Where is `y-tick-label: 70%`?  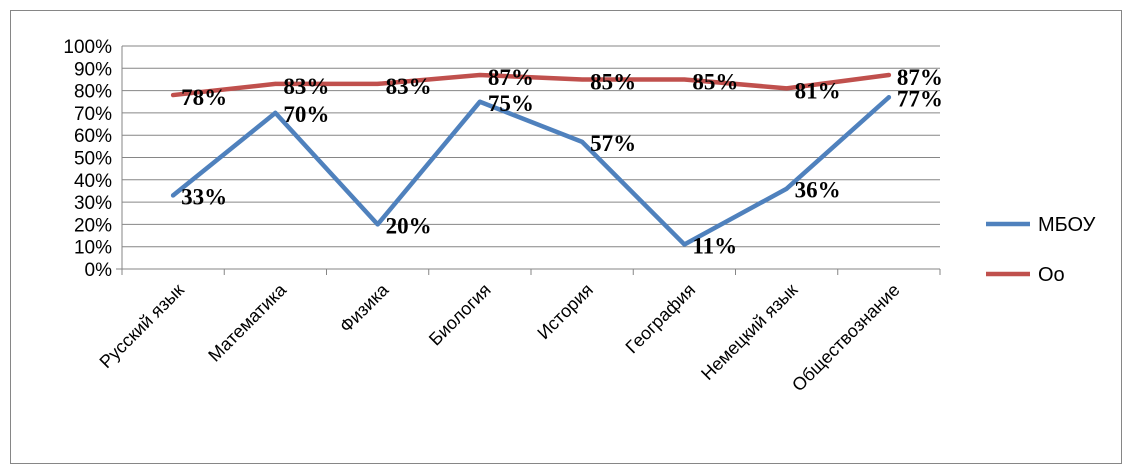
y-tick-label: 70% is located at coordinates (93, 114).